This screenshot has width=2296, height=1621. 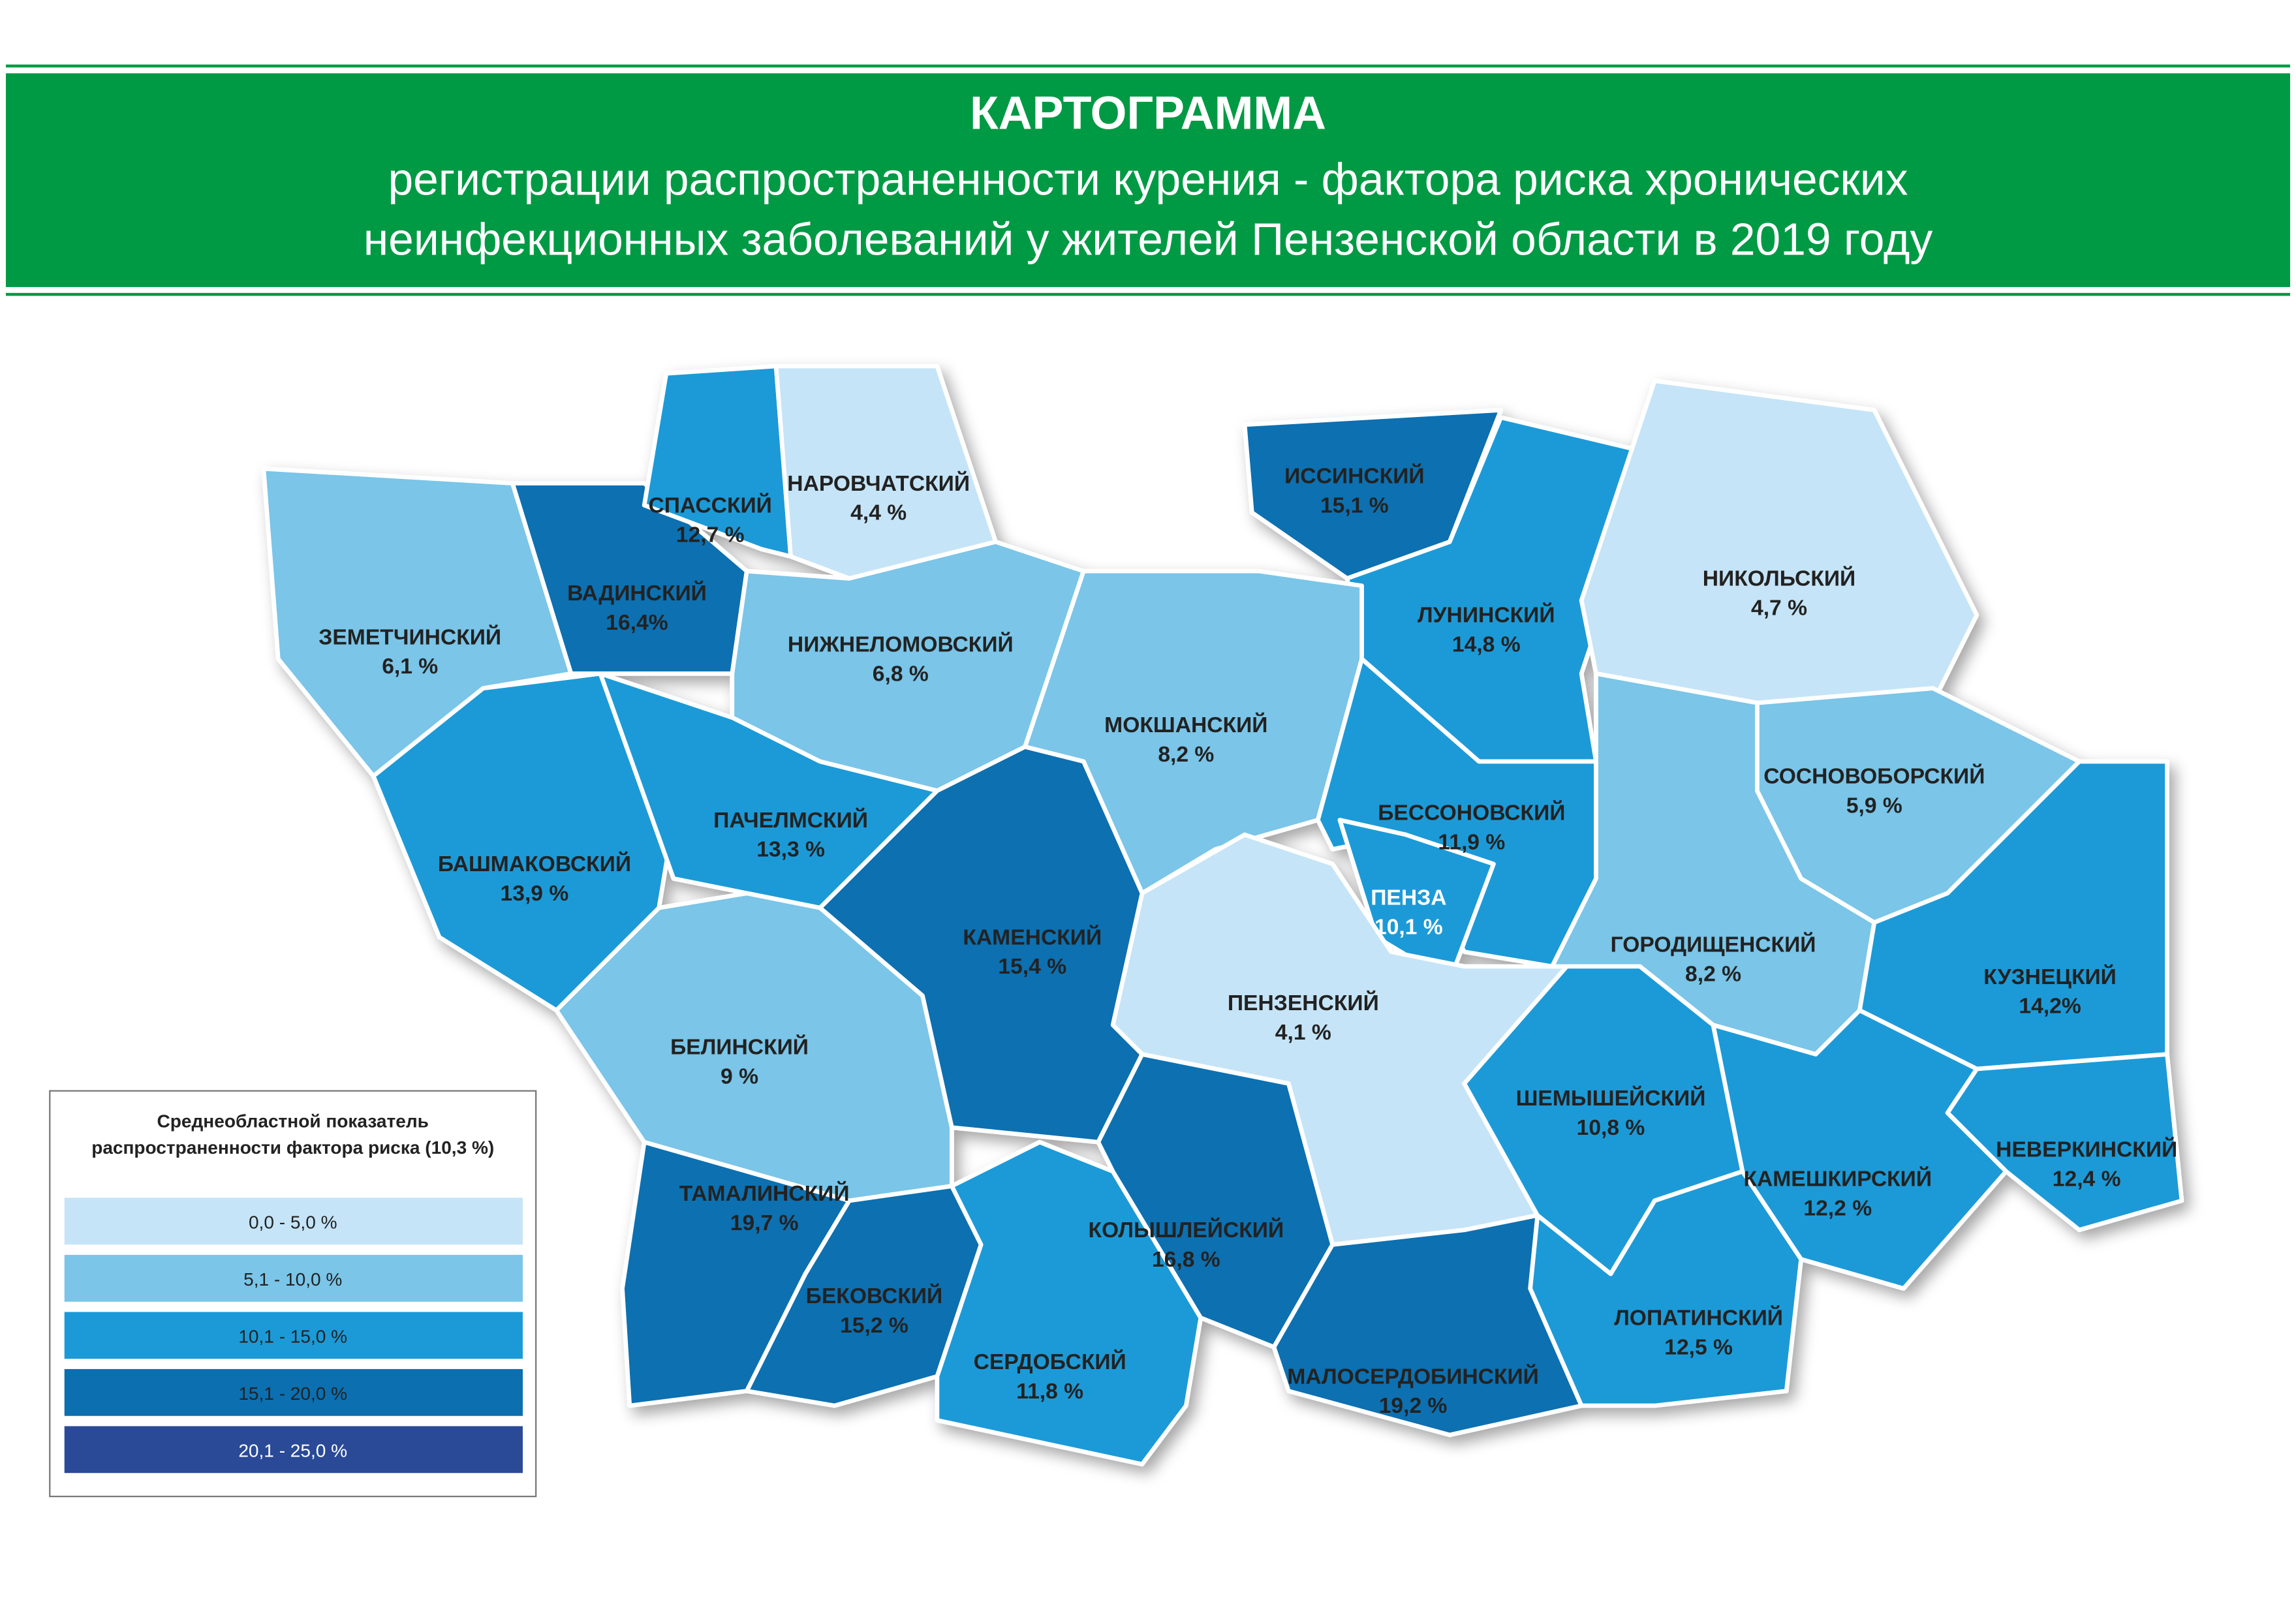 I want to click on legend-title: Среднеобластной показатель, so click(x=293, y=1121).